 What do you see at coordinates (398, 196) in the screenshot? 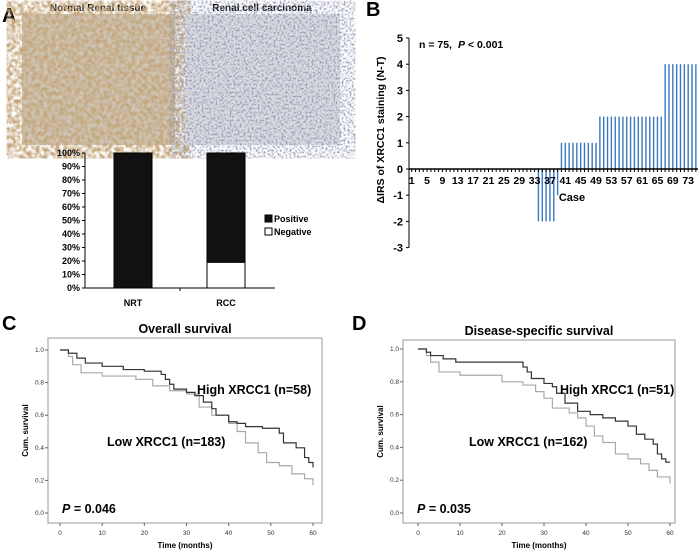
I see `y-tick-label: -1` at bounding box center [398, 196].